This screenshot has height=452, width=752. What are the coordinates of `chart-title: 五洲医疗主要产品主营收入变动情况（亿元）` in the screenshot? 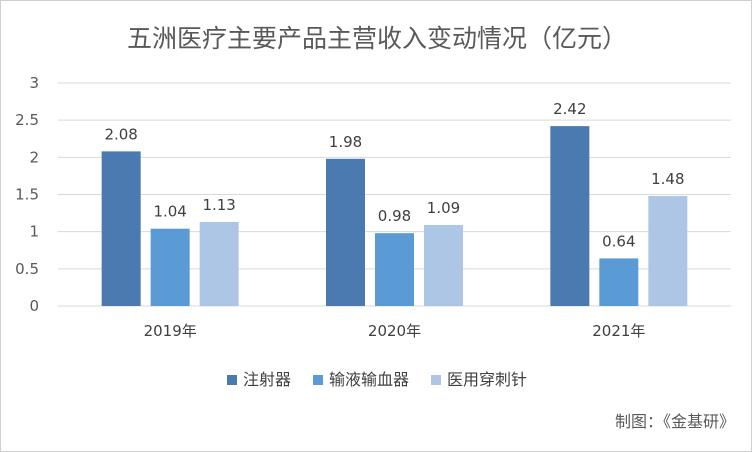 It's located at (377, 38).